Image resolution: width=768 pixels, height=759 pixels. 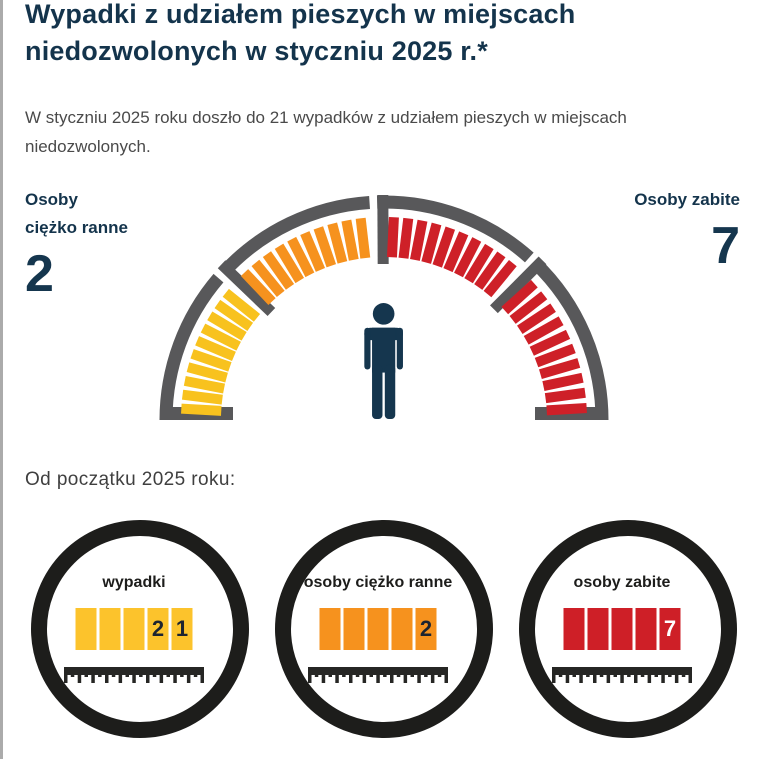 What do you see at coordinates (51, 199) in the screenshot?
I see `label-line-1: Osoby` at bounding box center [51, 199].